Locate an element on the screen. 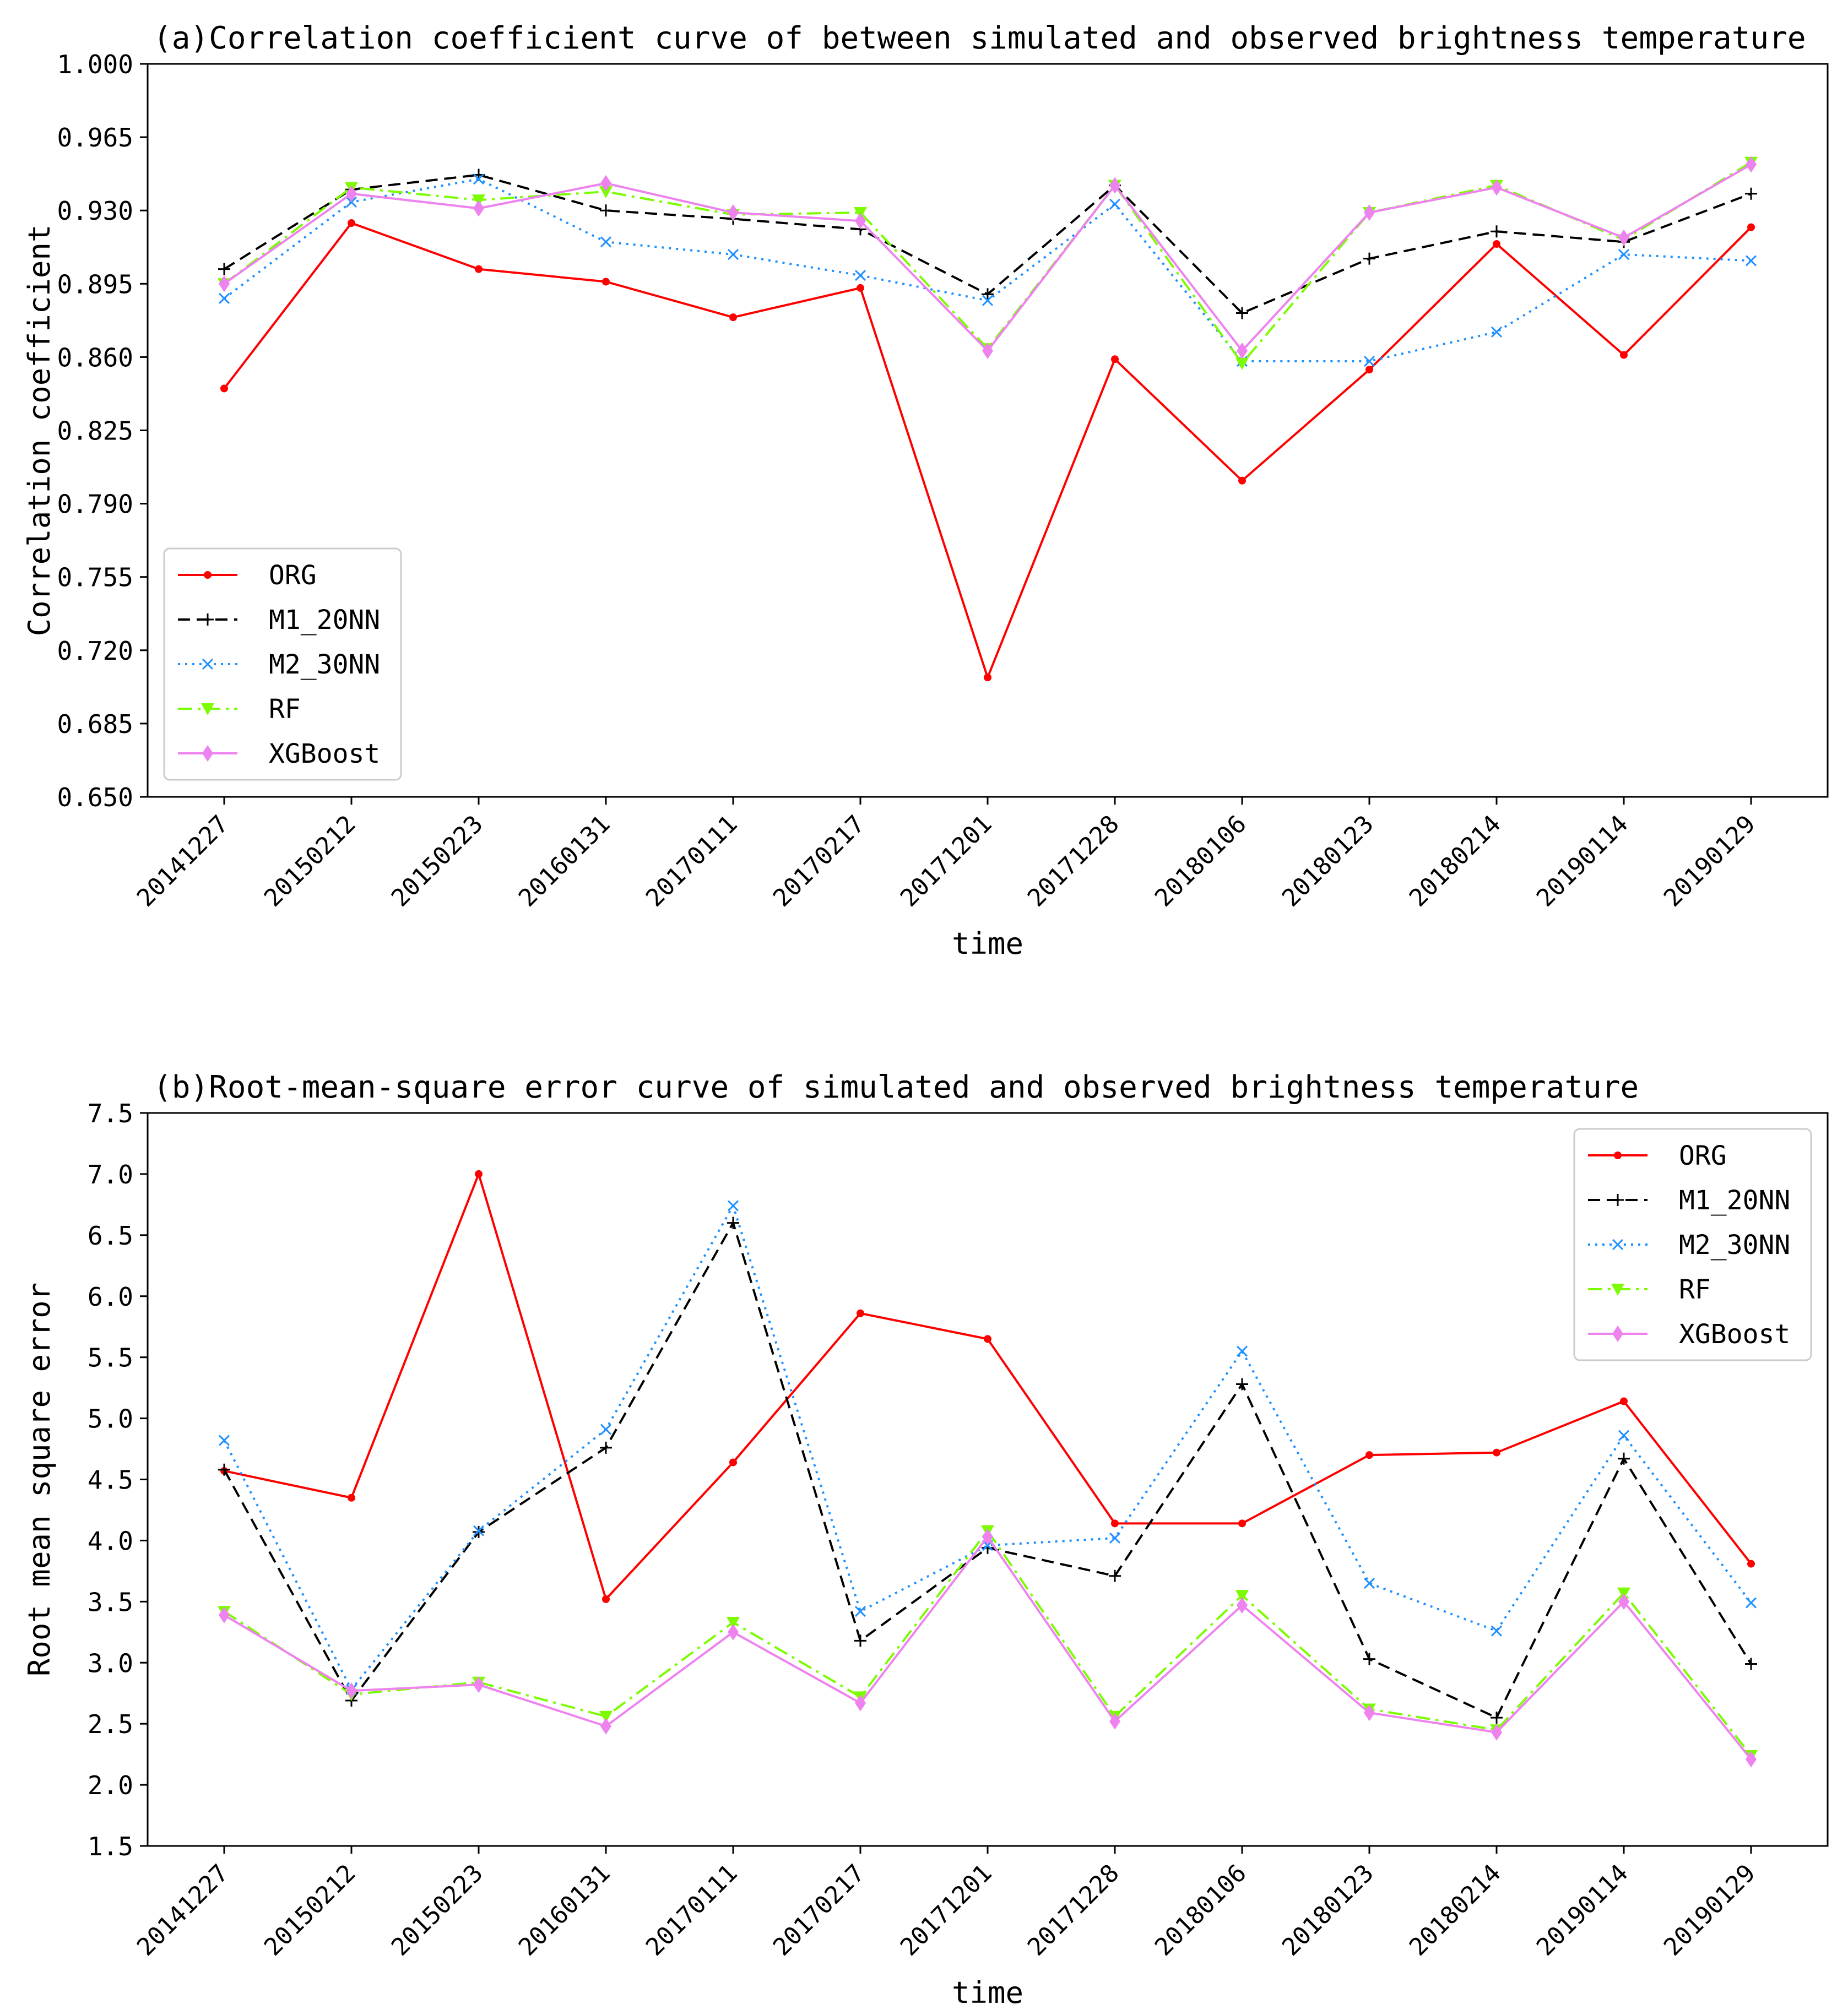  legend-item-rf: RF is located at coordinates (239, 709).